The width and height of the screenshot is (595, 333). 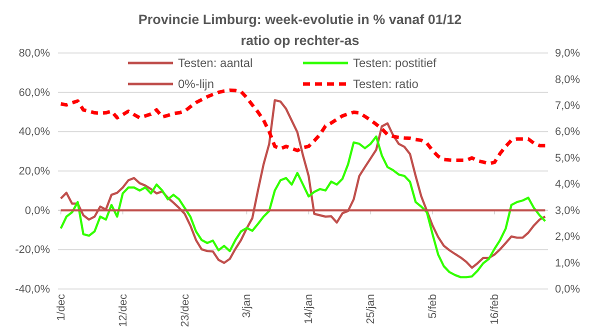 I want to click on y-tick-label: 0,0%, so click(x=37, y=210).